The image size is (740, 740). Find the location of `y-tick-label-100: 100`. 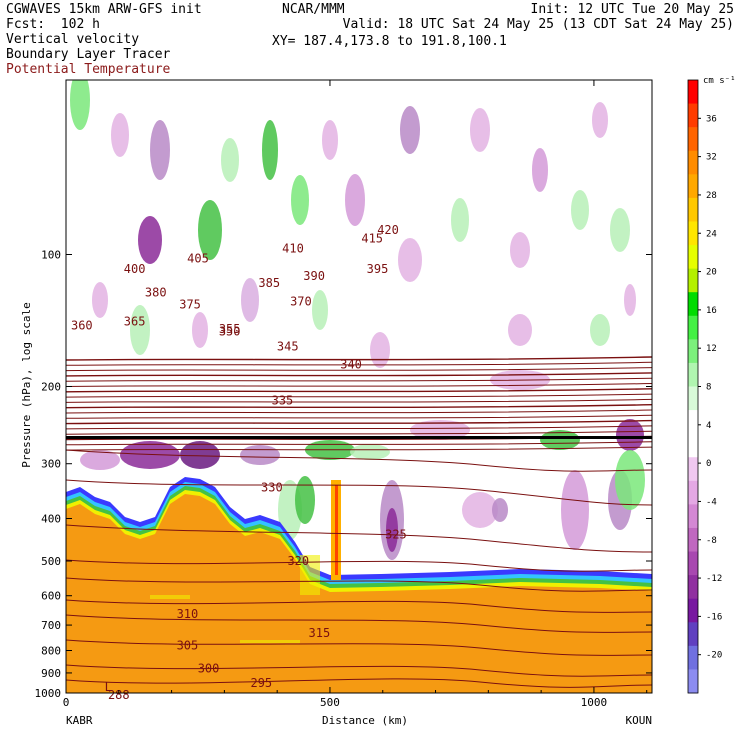

y-tick-label-100: 100 is located at coordinates (51, 254).